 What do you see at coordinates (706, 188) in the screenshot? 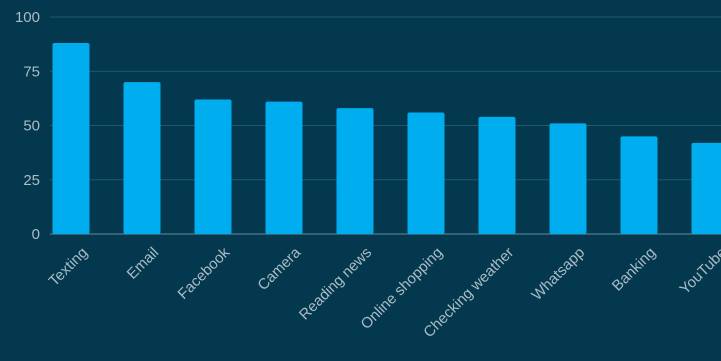
I see `bar-youtube` at bounding box center [706, 188].